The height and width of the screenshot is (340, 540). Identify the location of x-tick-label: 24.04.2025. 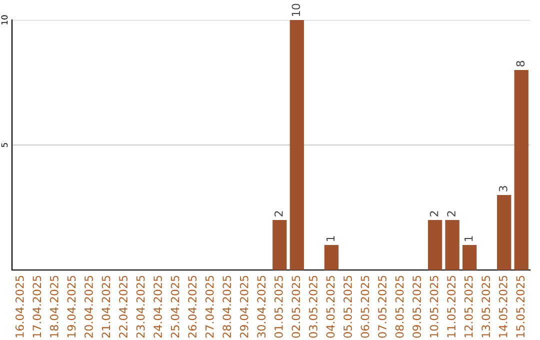
(158, 307).